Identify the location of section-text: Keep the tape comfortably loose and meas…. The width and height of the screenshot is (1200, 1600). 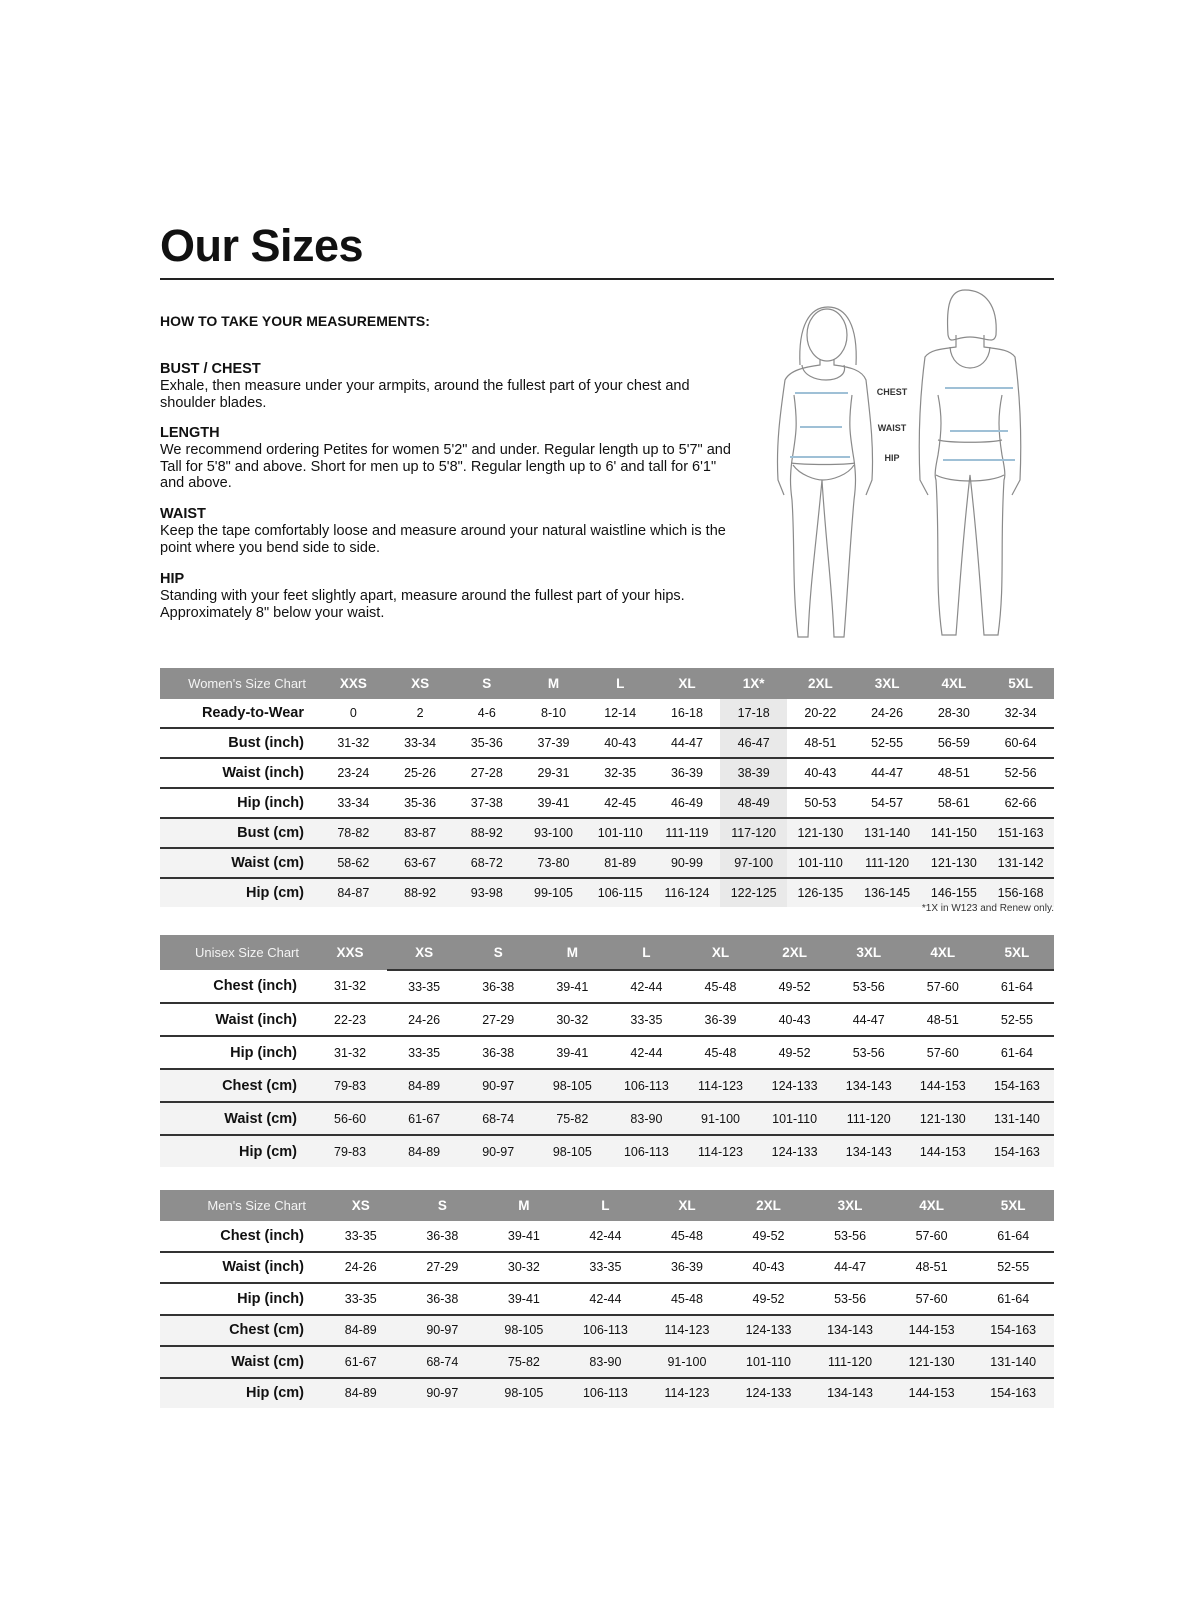
(443, 539).